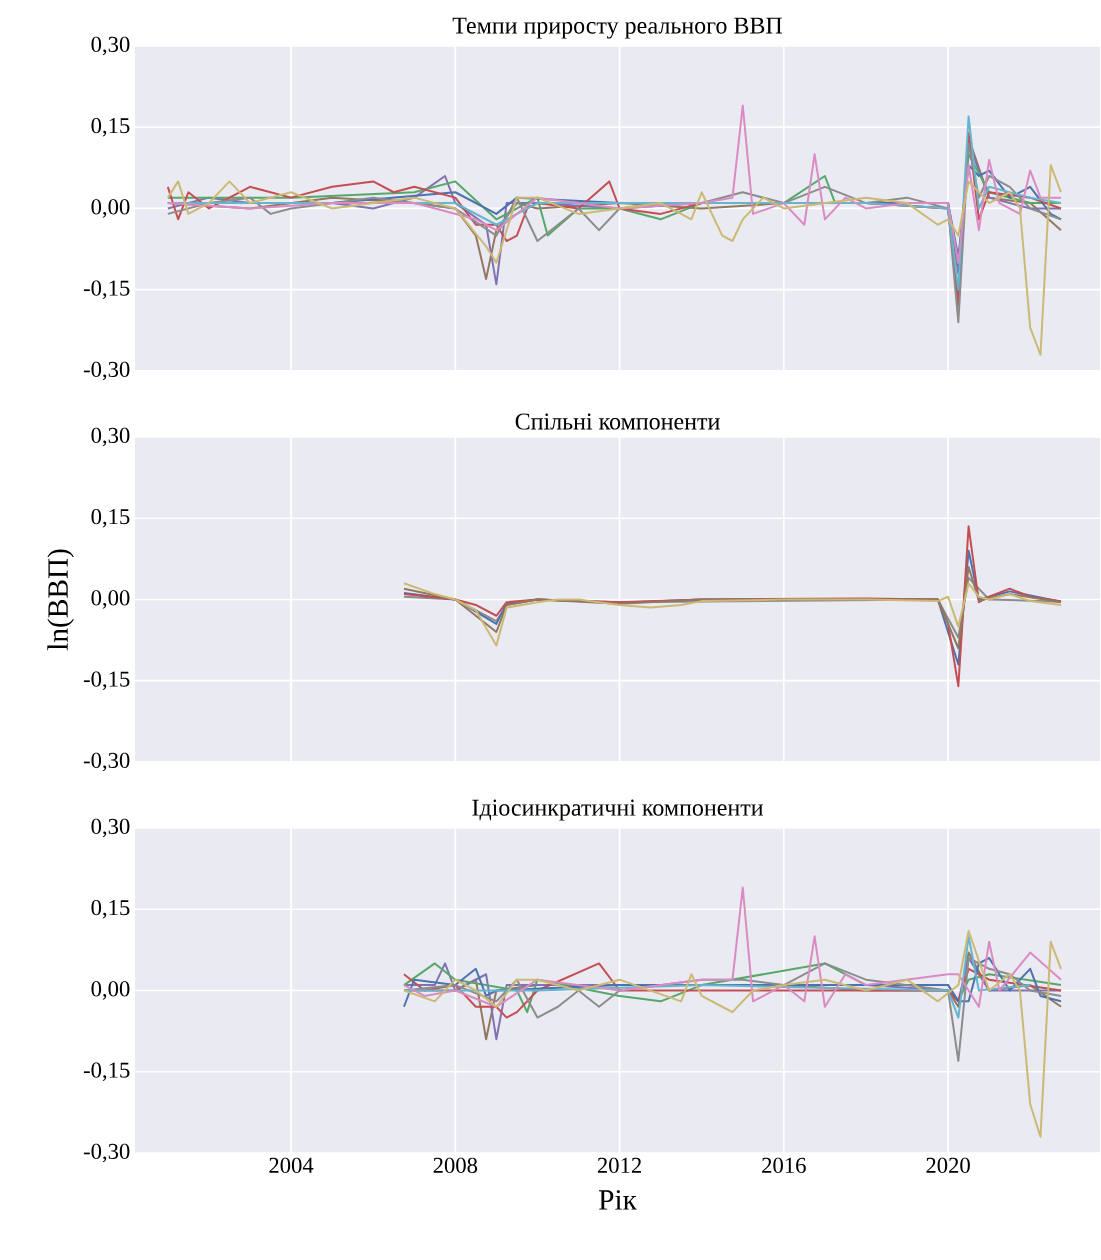 The height and width of the screenshot is (1260, 1101). What do you see at coordinates (948, 1165) in the screenshot?
I see `x-tick-label: 2020` at bounding box center [948, 1165].